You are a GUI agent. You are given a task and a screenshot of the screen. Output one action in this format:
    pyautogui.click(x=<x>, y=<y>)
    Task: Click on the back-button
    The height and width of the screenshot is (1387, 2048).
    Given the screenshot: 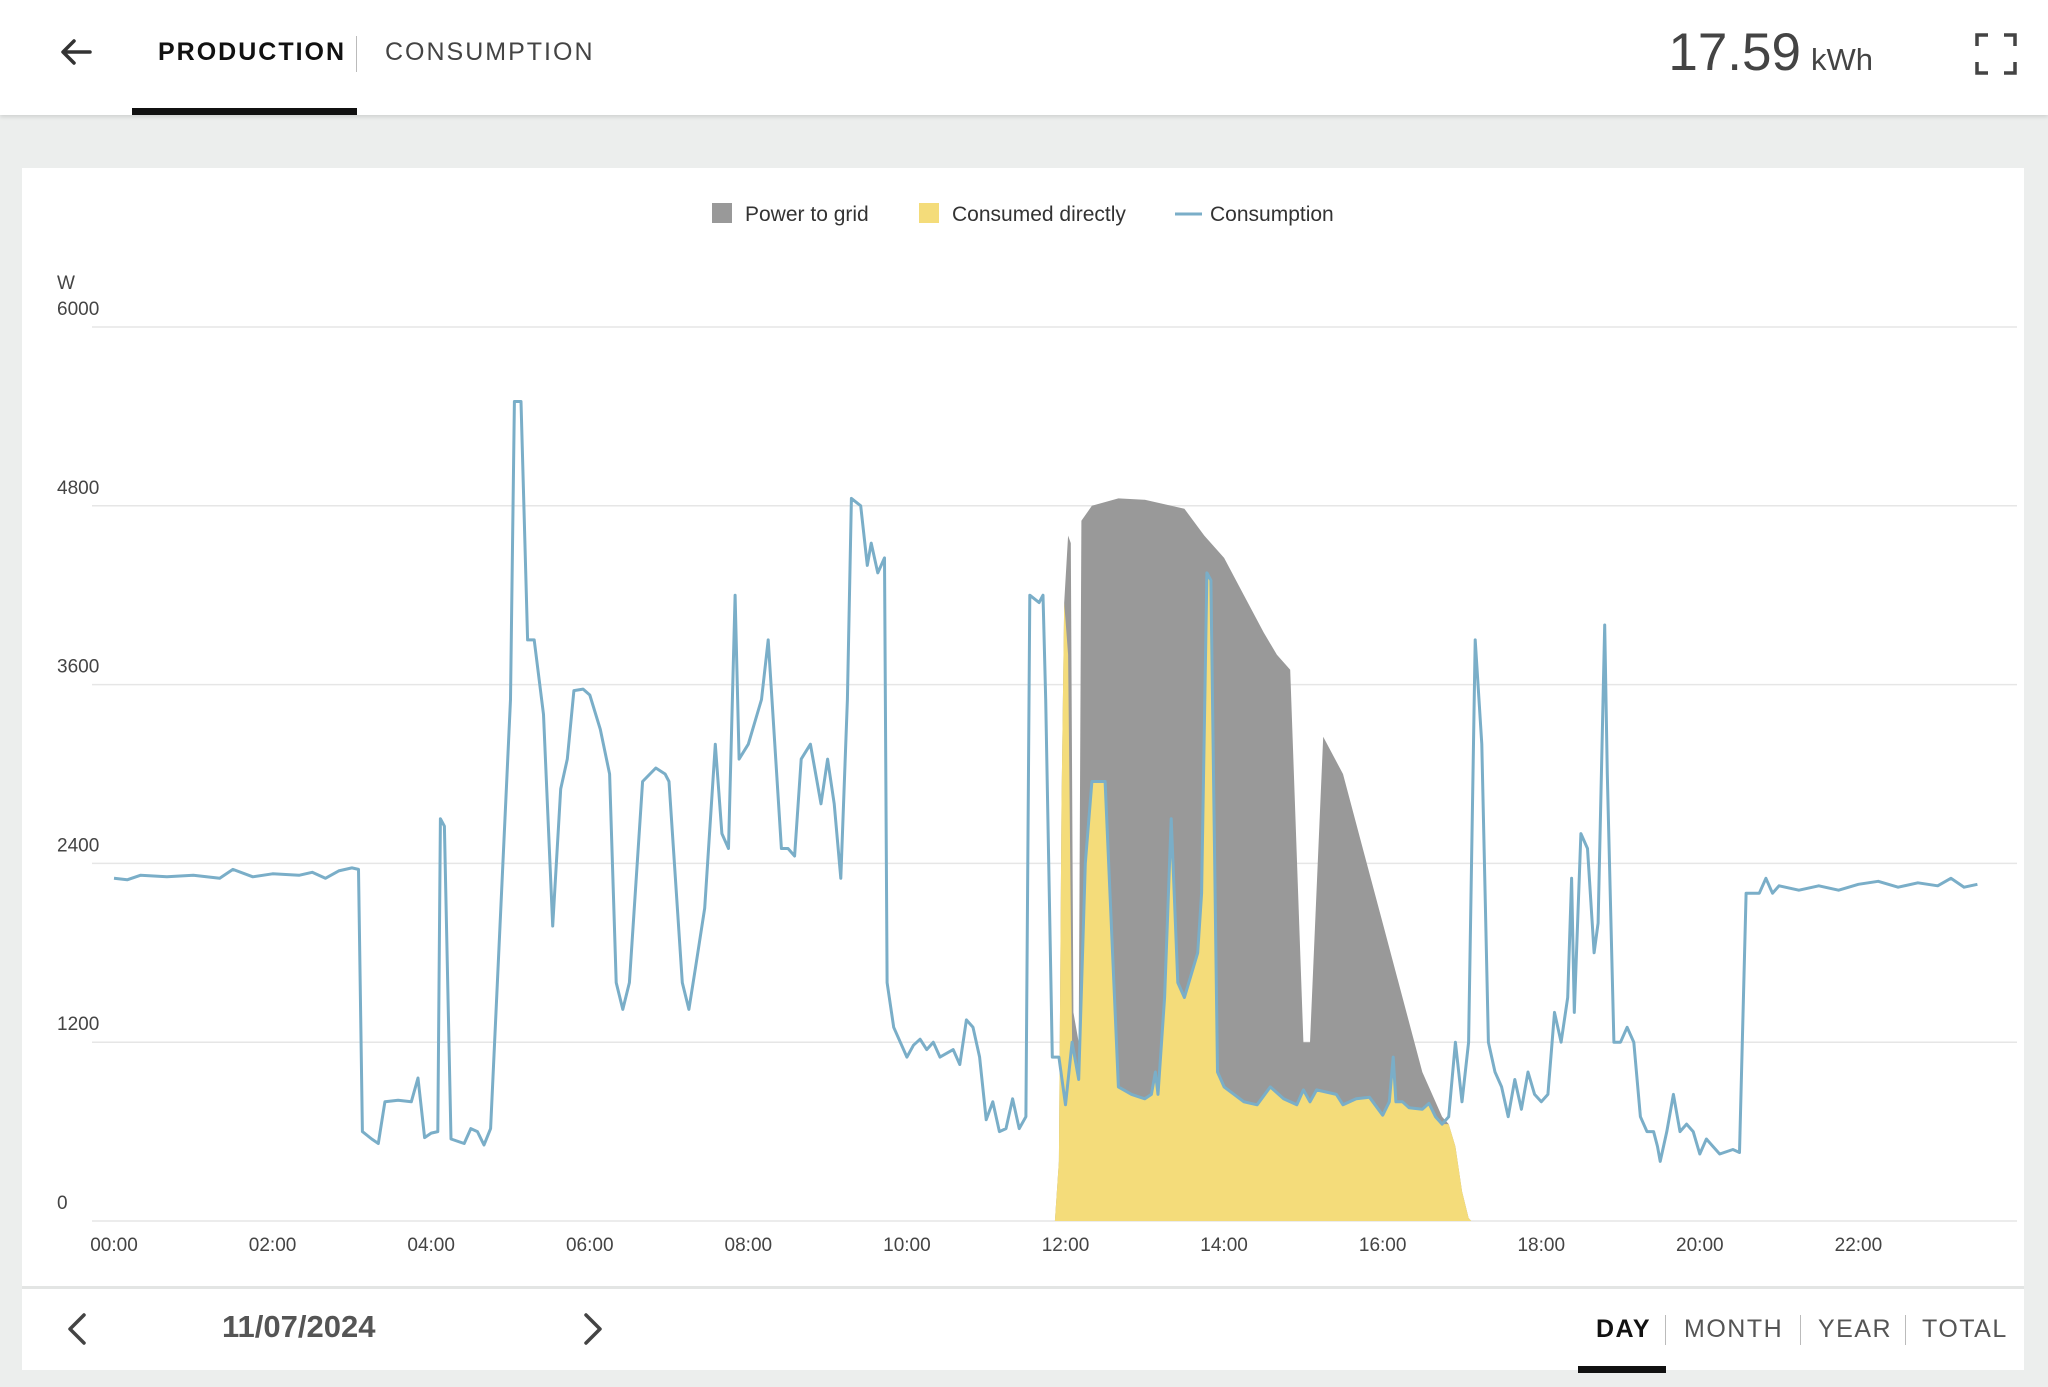 What is the action you would take?
    pyautogui.click(x=76, y=52)
    